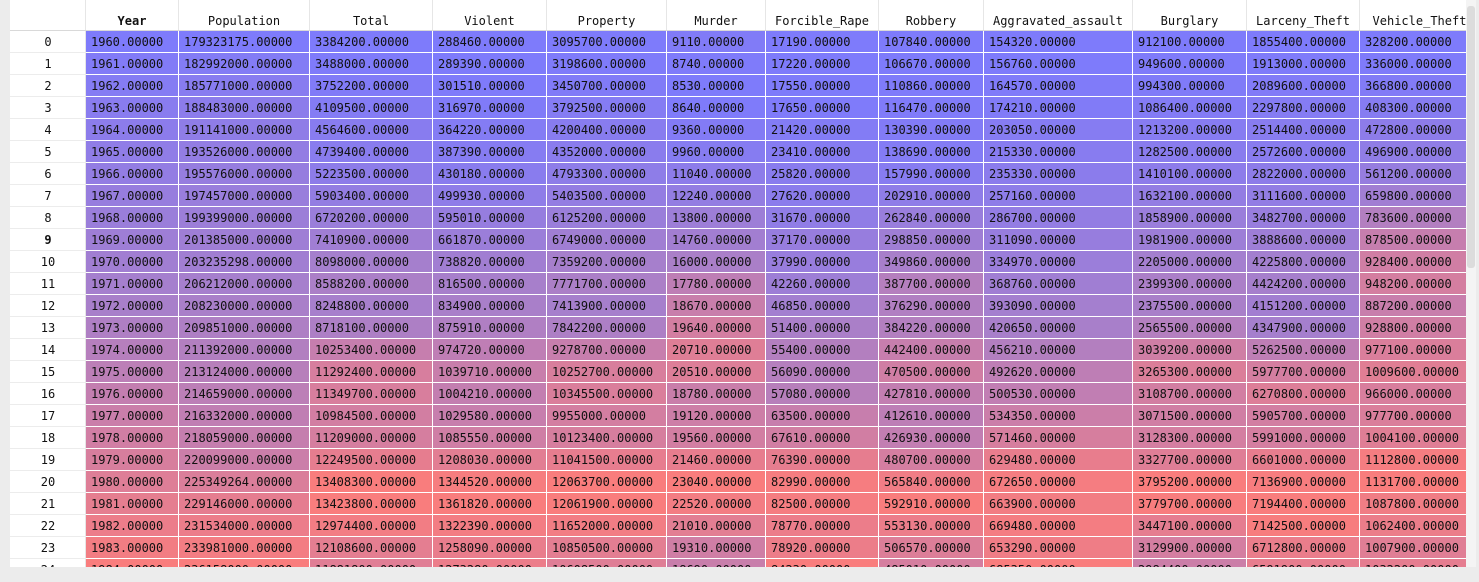  Describe the element at coordinates (244, 217) in the screenshot. I see `table-cell: 199399000.00000` at that location.